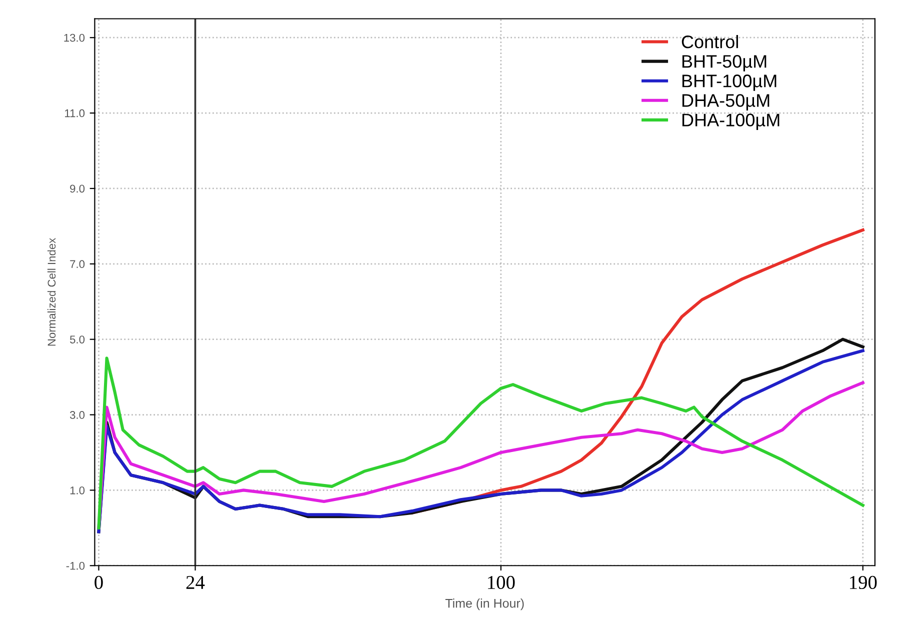  Describe the element at coordinates (729, 82) in the screenshot. I see `legend-label: BHT-100µM` at that location.